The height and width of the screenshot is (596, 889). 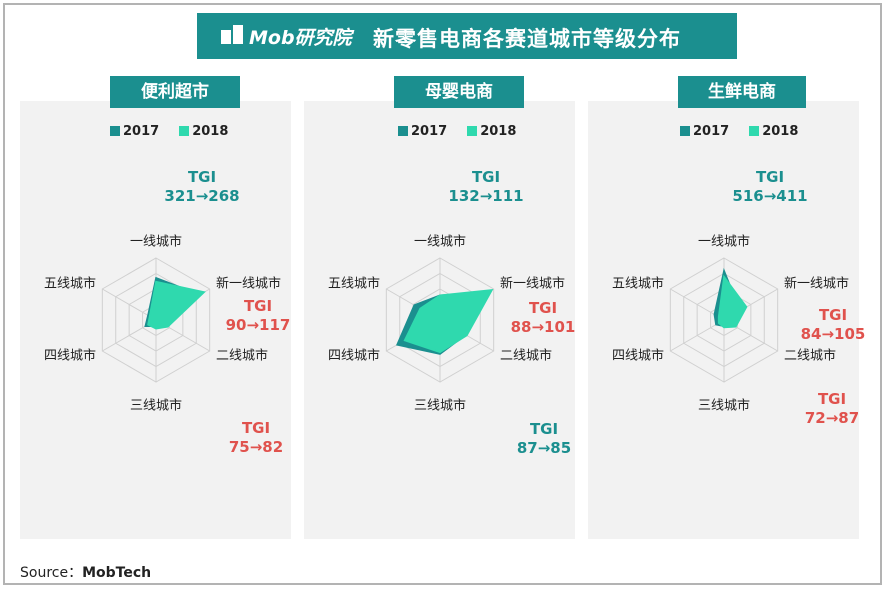 What do you see at coordinates (226, 37) in the screenshot?
I see `logo-bar-icon` at bounding box center [226, 37].